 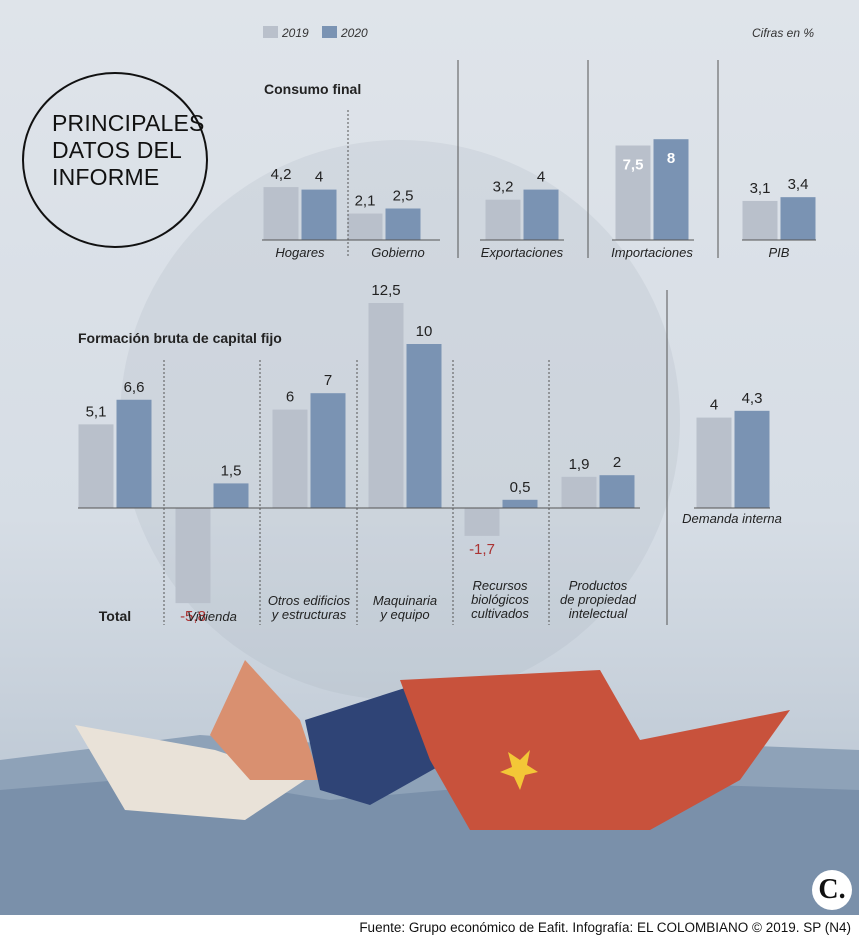 I want to click on legend-label-2020: 2020, so click(x=354, y=33).